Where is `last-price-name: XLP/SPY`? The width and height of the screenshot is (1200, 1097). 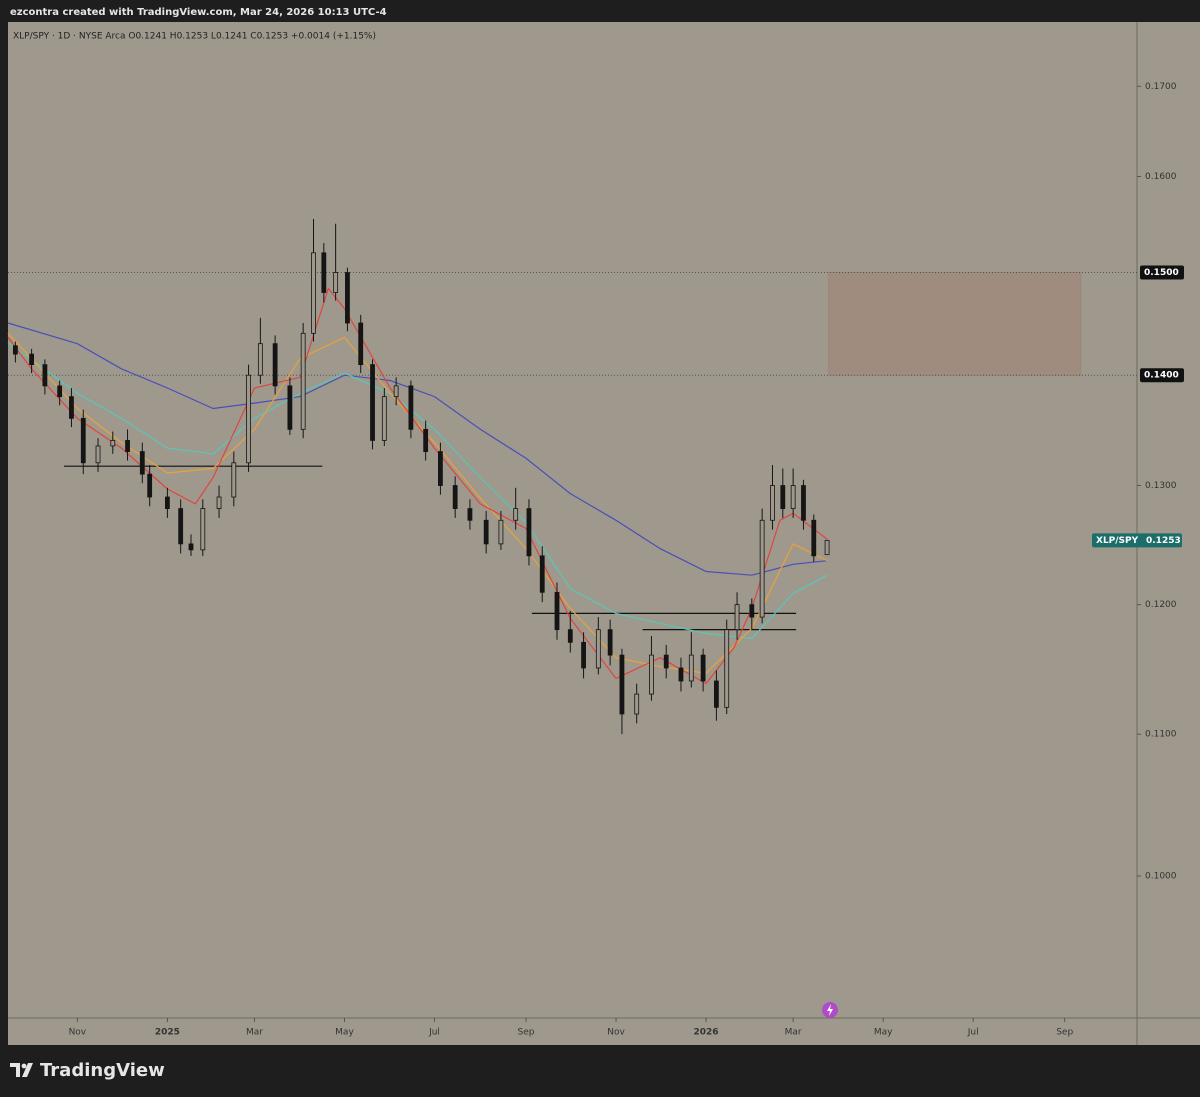
last-price-name: XLP/SPY is located at coordinates (1117, 541).